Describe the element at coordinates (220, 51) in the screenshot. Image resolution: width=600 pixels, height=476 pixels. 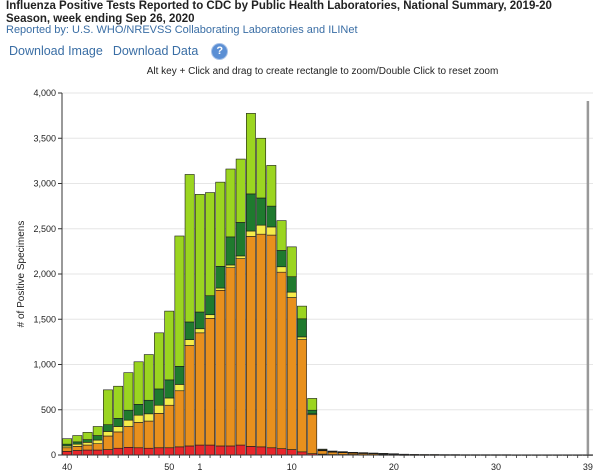
I see `help-icon: ?` at that location.